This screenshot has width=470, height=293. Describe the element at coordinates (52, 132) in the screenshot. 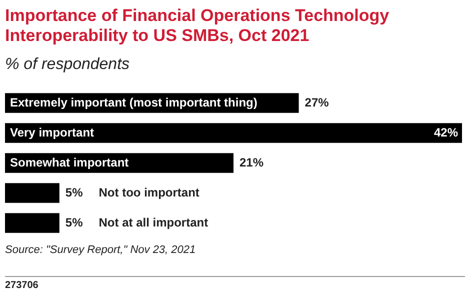

I see `y-tick-label: Very important` at that location.